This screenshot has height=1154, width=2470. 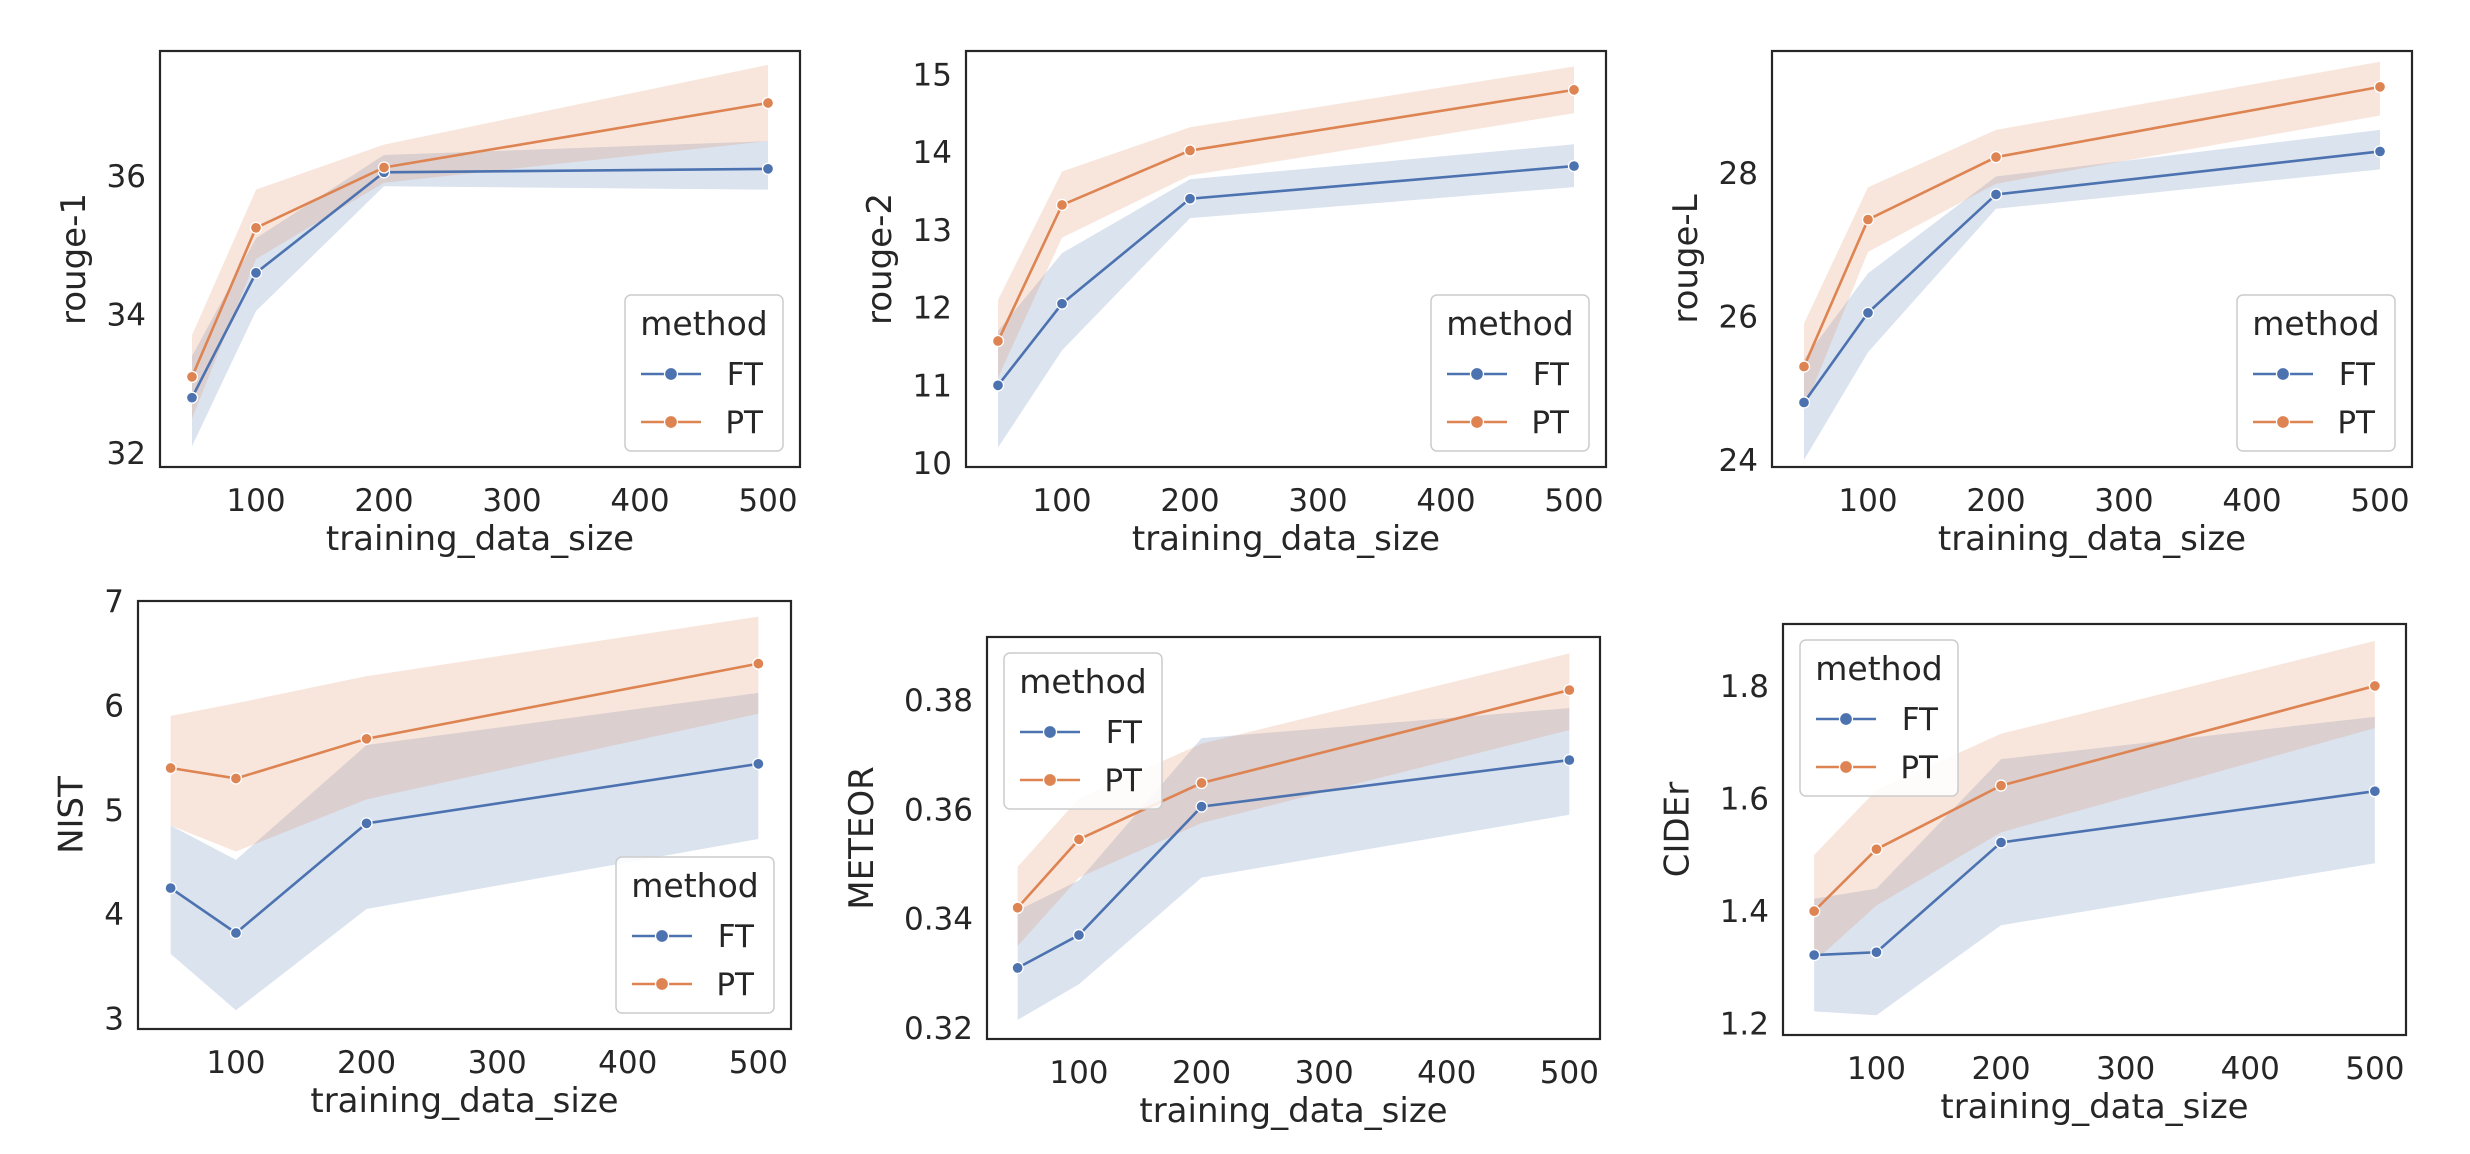 I want to click on y-tick-label: 13, so click(x=932, y=231).